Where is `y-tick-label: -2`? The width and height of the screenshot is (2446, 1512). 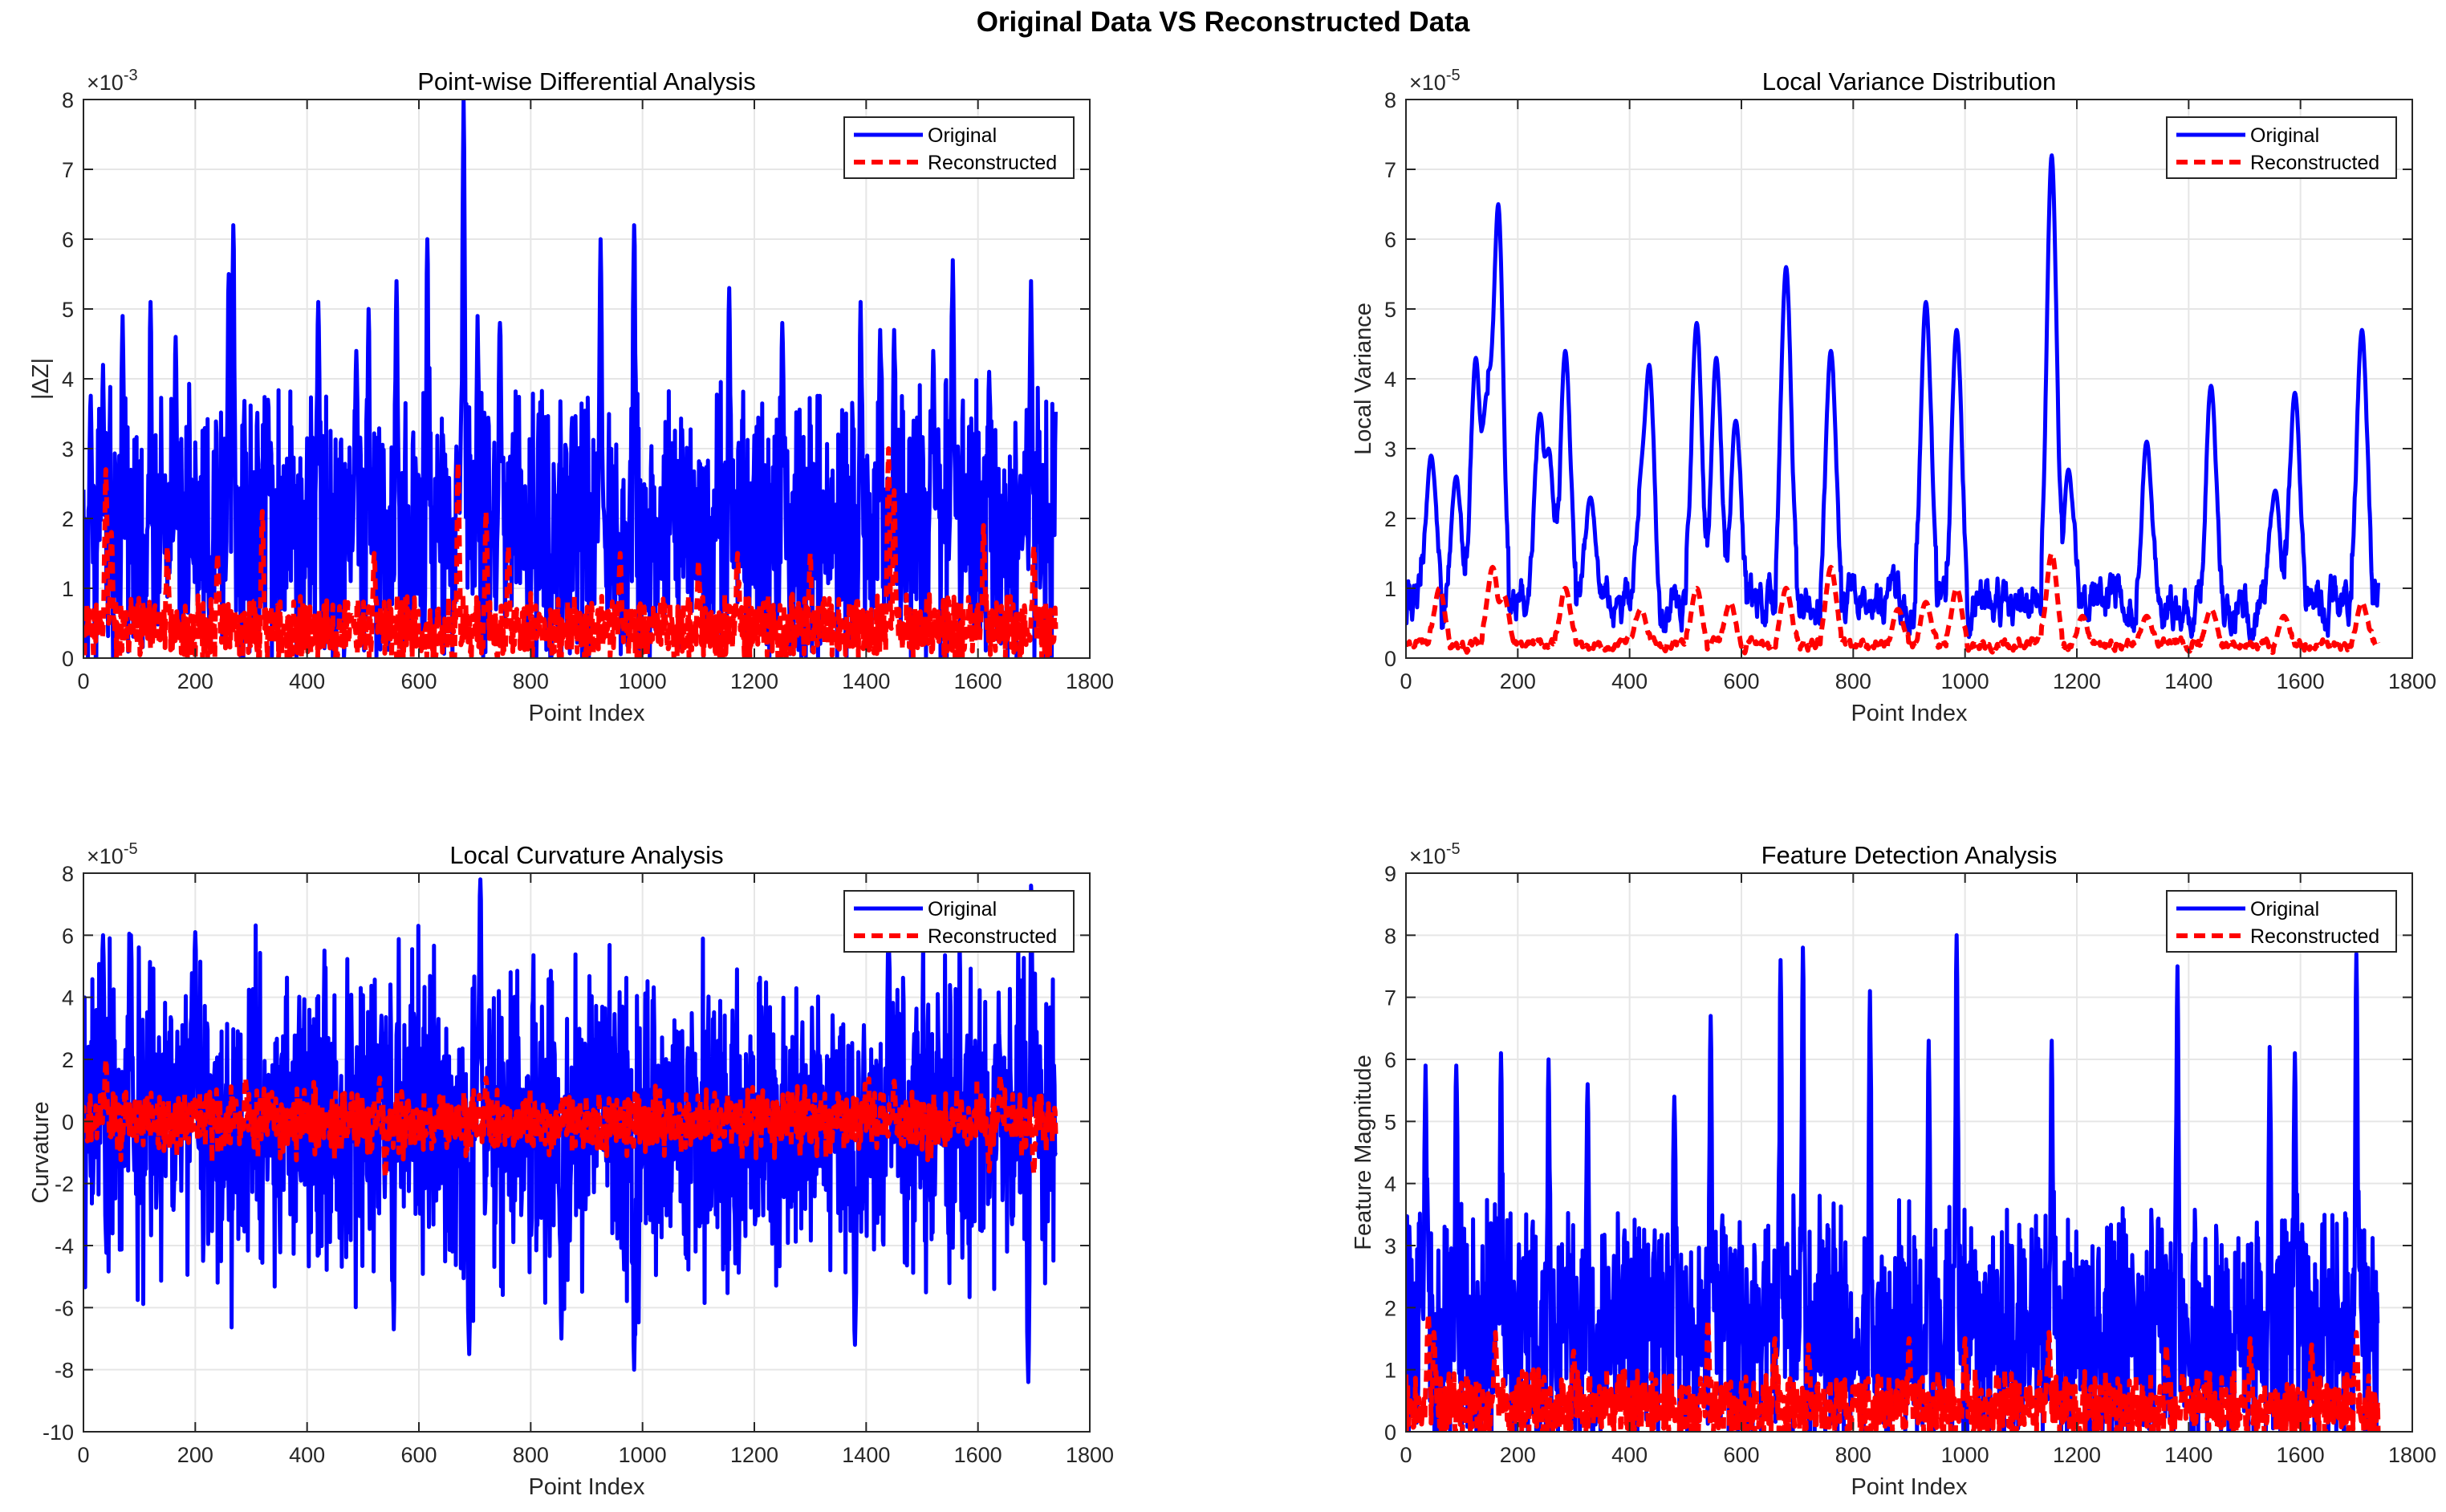 y-tick-label: -2 is located at coordinates (64, 1185).